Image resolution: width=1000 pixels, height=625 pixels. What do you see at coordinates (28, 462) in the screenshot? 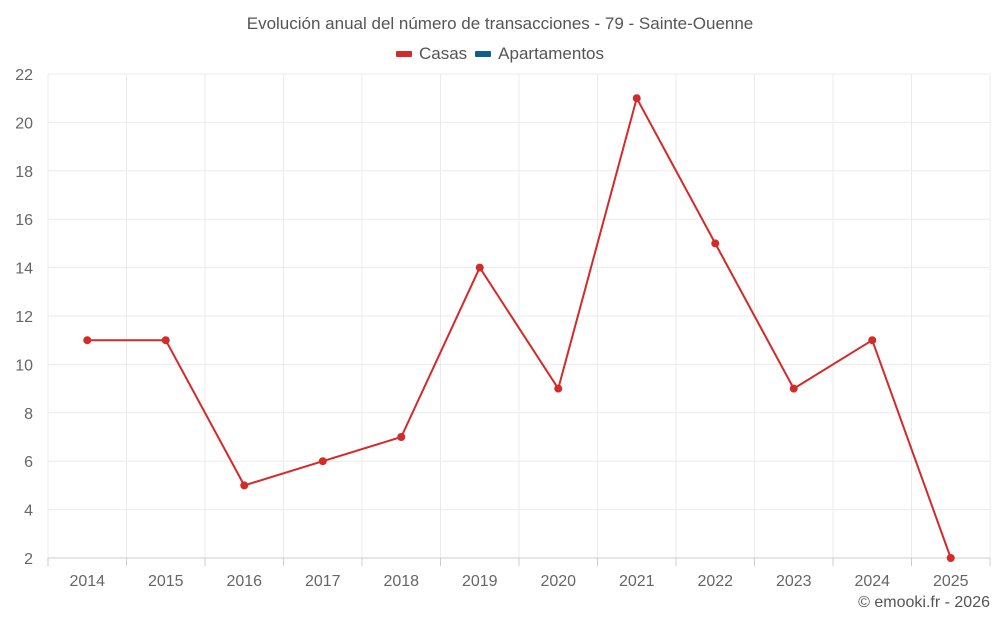
I see `y-tick-label: 6` at bounding box center [28, 462].